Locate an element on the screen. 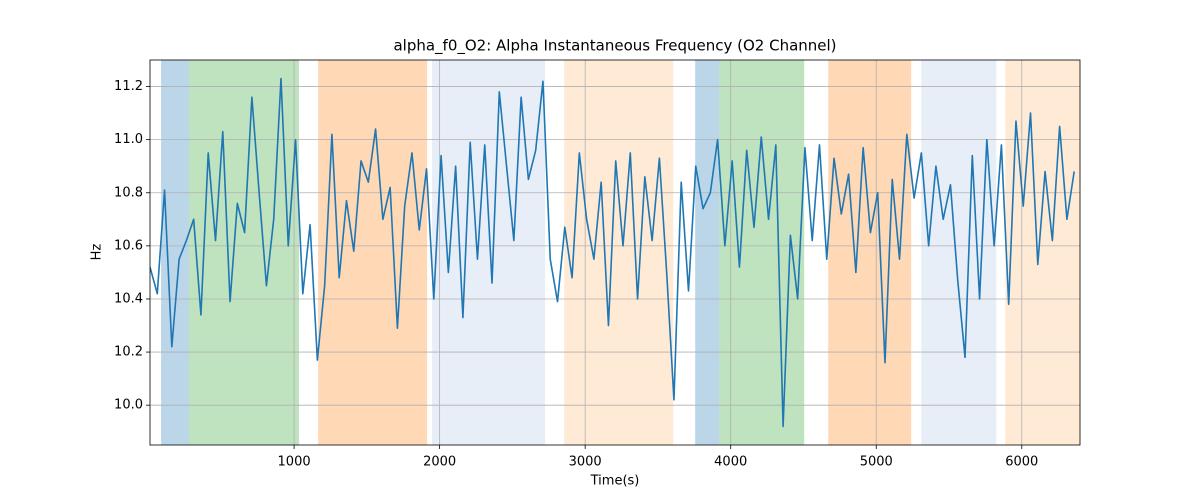  y-tick-label: 10.0 is located at coordinates (128, 405).